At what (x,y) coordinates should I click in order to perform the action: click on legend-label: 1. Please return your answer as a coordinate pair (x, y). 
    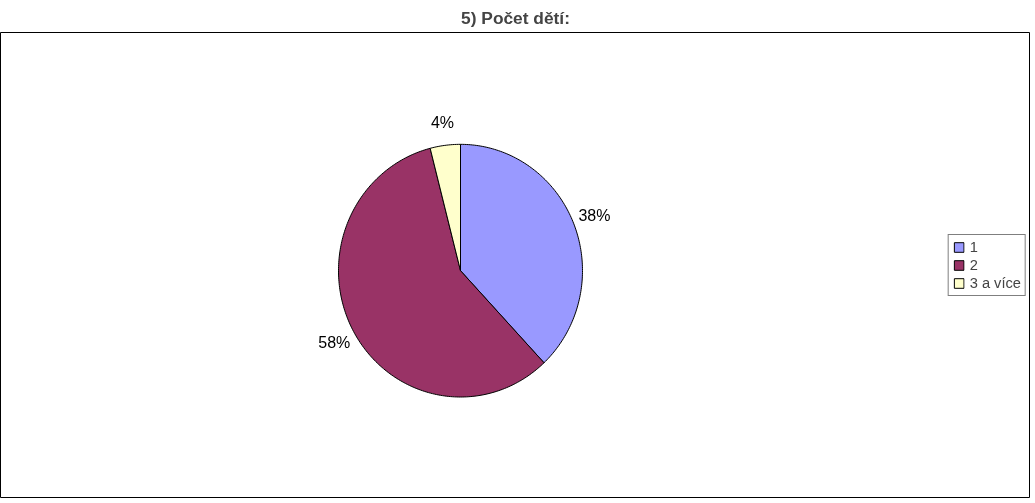
    Looking at the image, I should click on (974, 247).